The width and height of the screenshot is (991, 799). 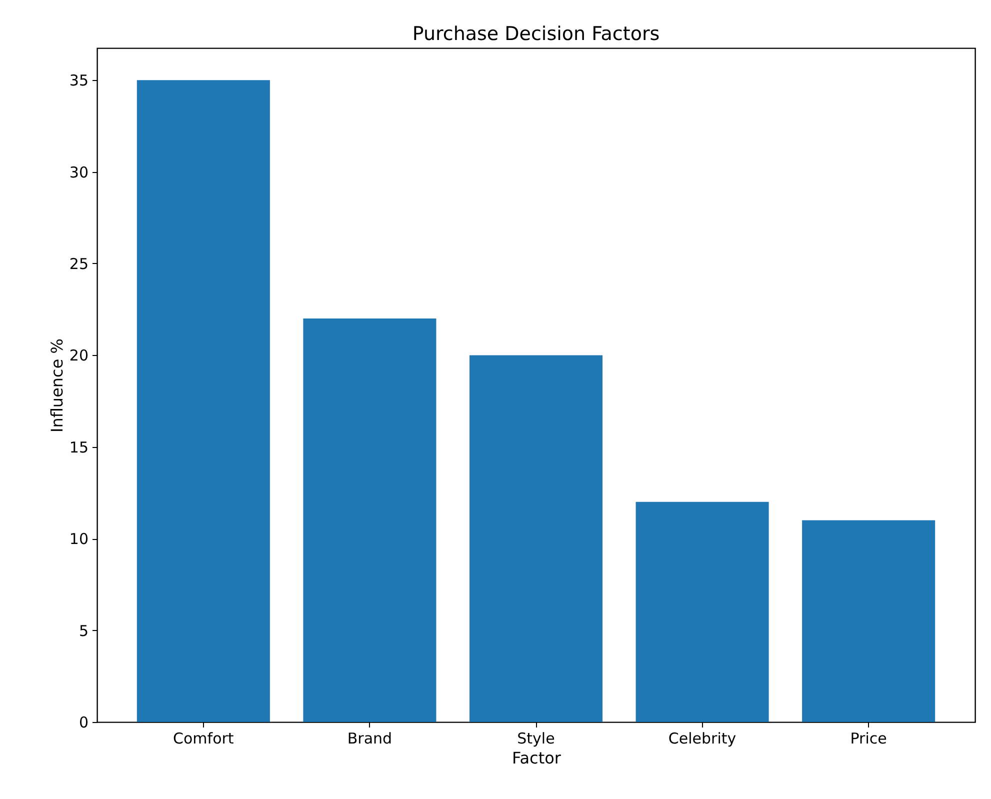 What do you see at coordinates (83, 631) in the screenshot?
I see `y-tick-label: 5` at bounding box center [83, 631].